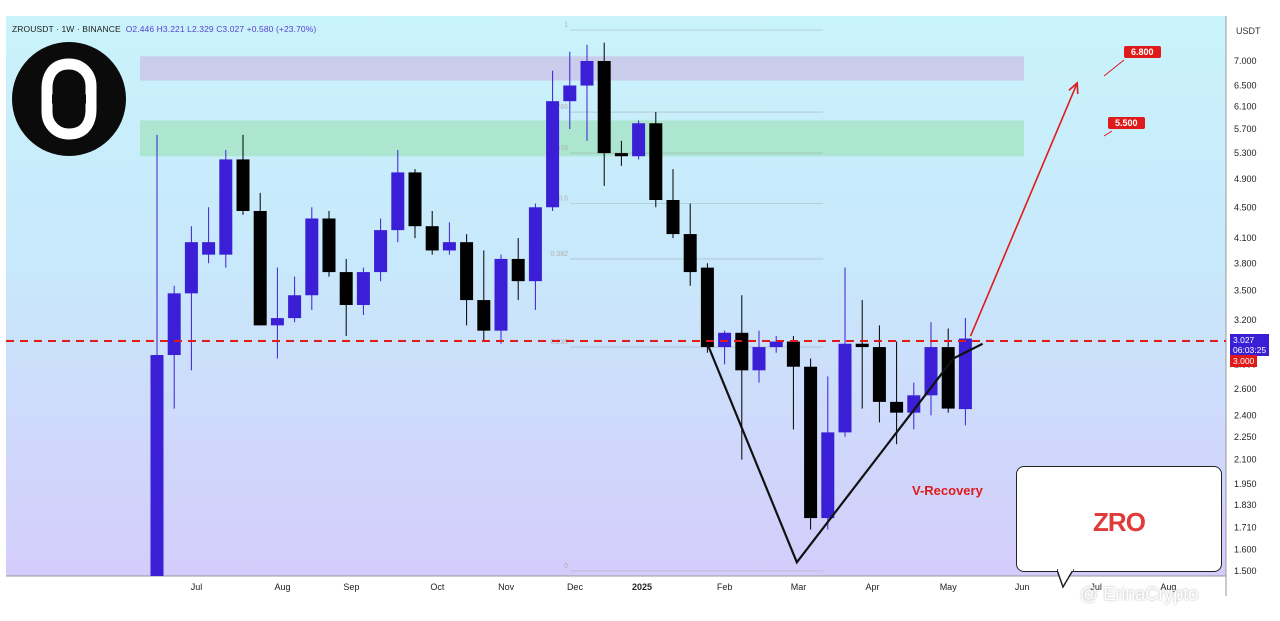  Describe the element at coordinates (1245, 415) in the screenshot. I see `price-tick-label: 2.400` at that location.